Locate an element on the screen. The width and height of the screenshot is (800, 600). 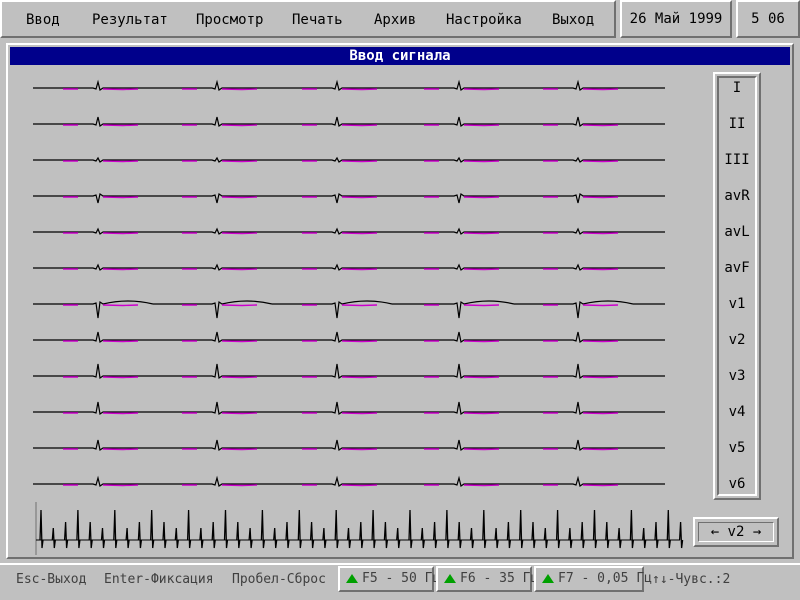
ecg-highlight-v5 is located at coordinates (341, 449).